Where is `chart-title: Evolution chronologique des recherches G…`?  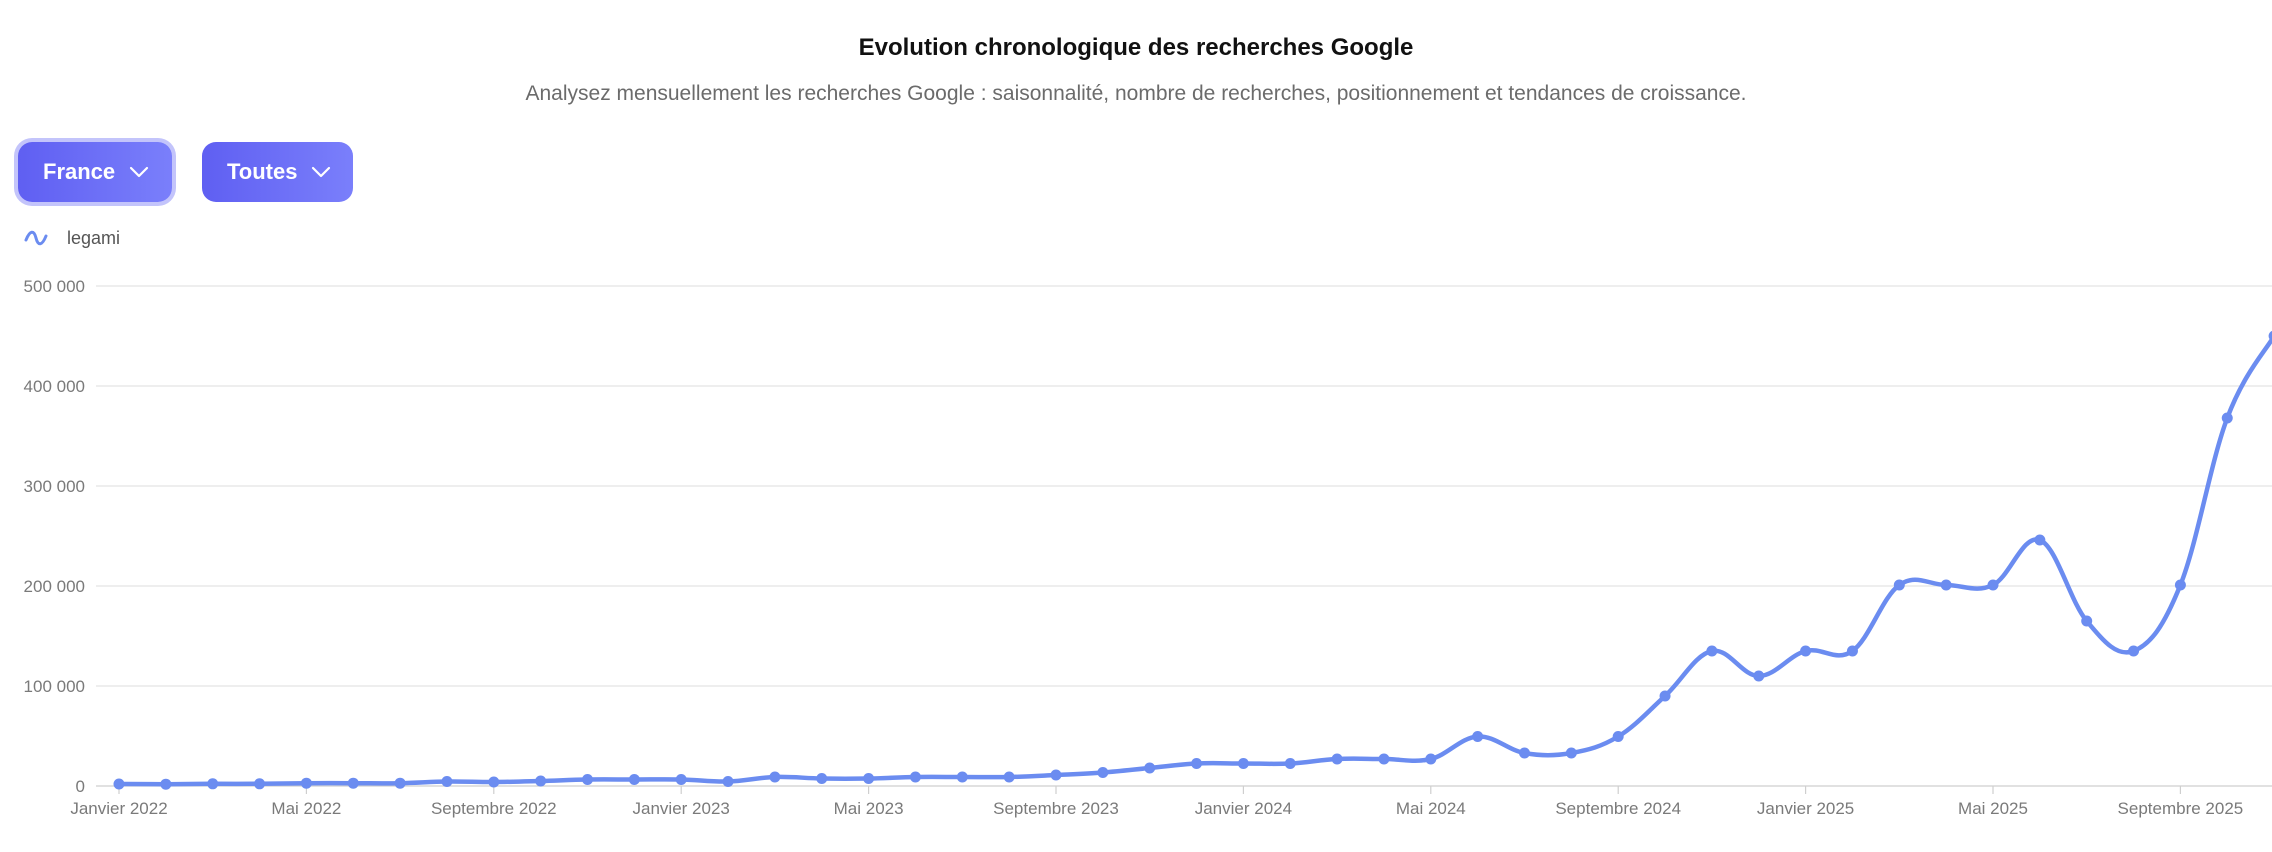
chart-title: Evolution chronologique des recherches G… is located at coordinates (1136, 47).